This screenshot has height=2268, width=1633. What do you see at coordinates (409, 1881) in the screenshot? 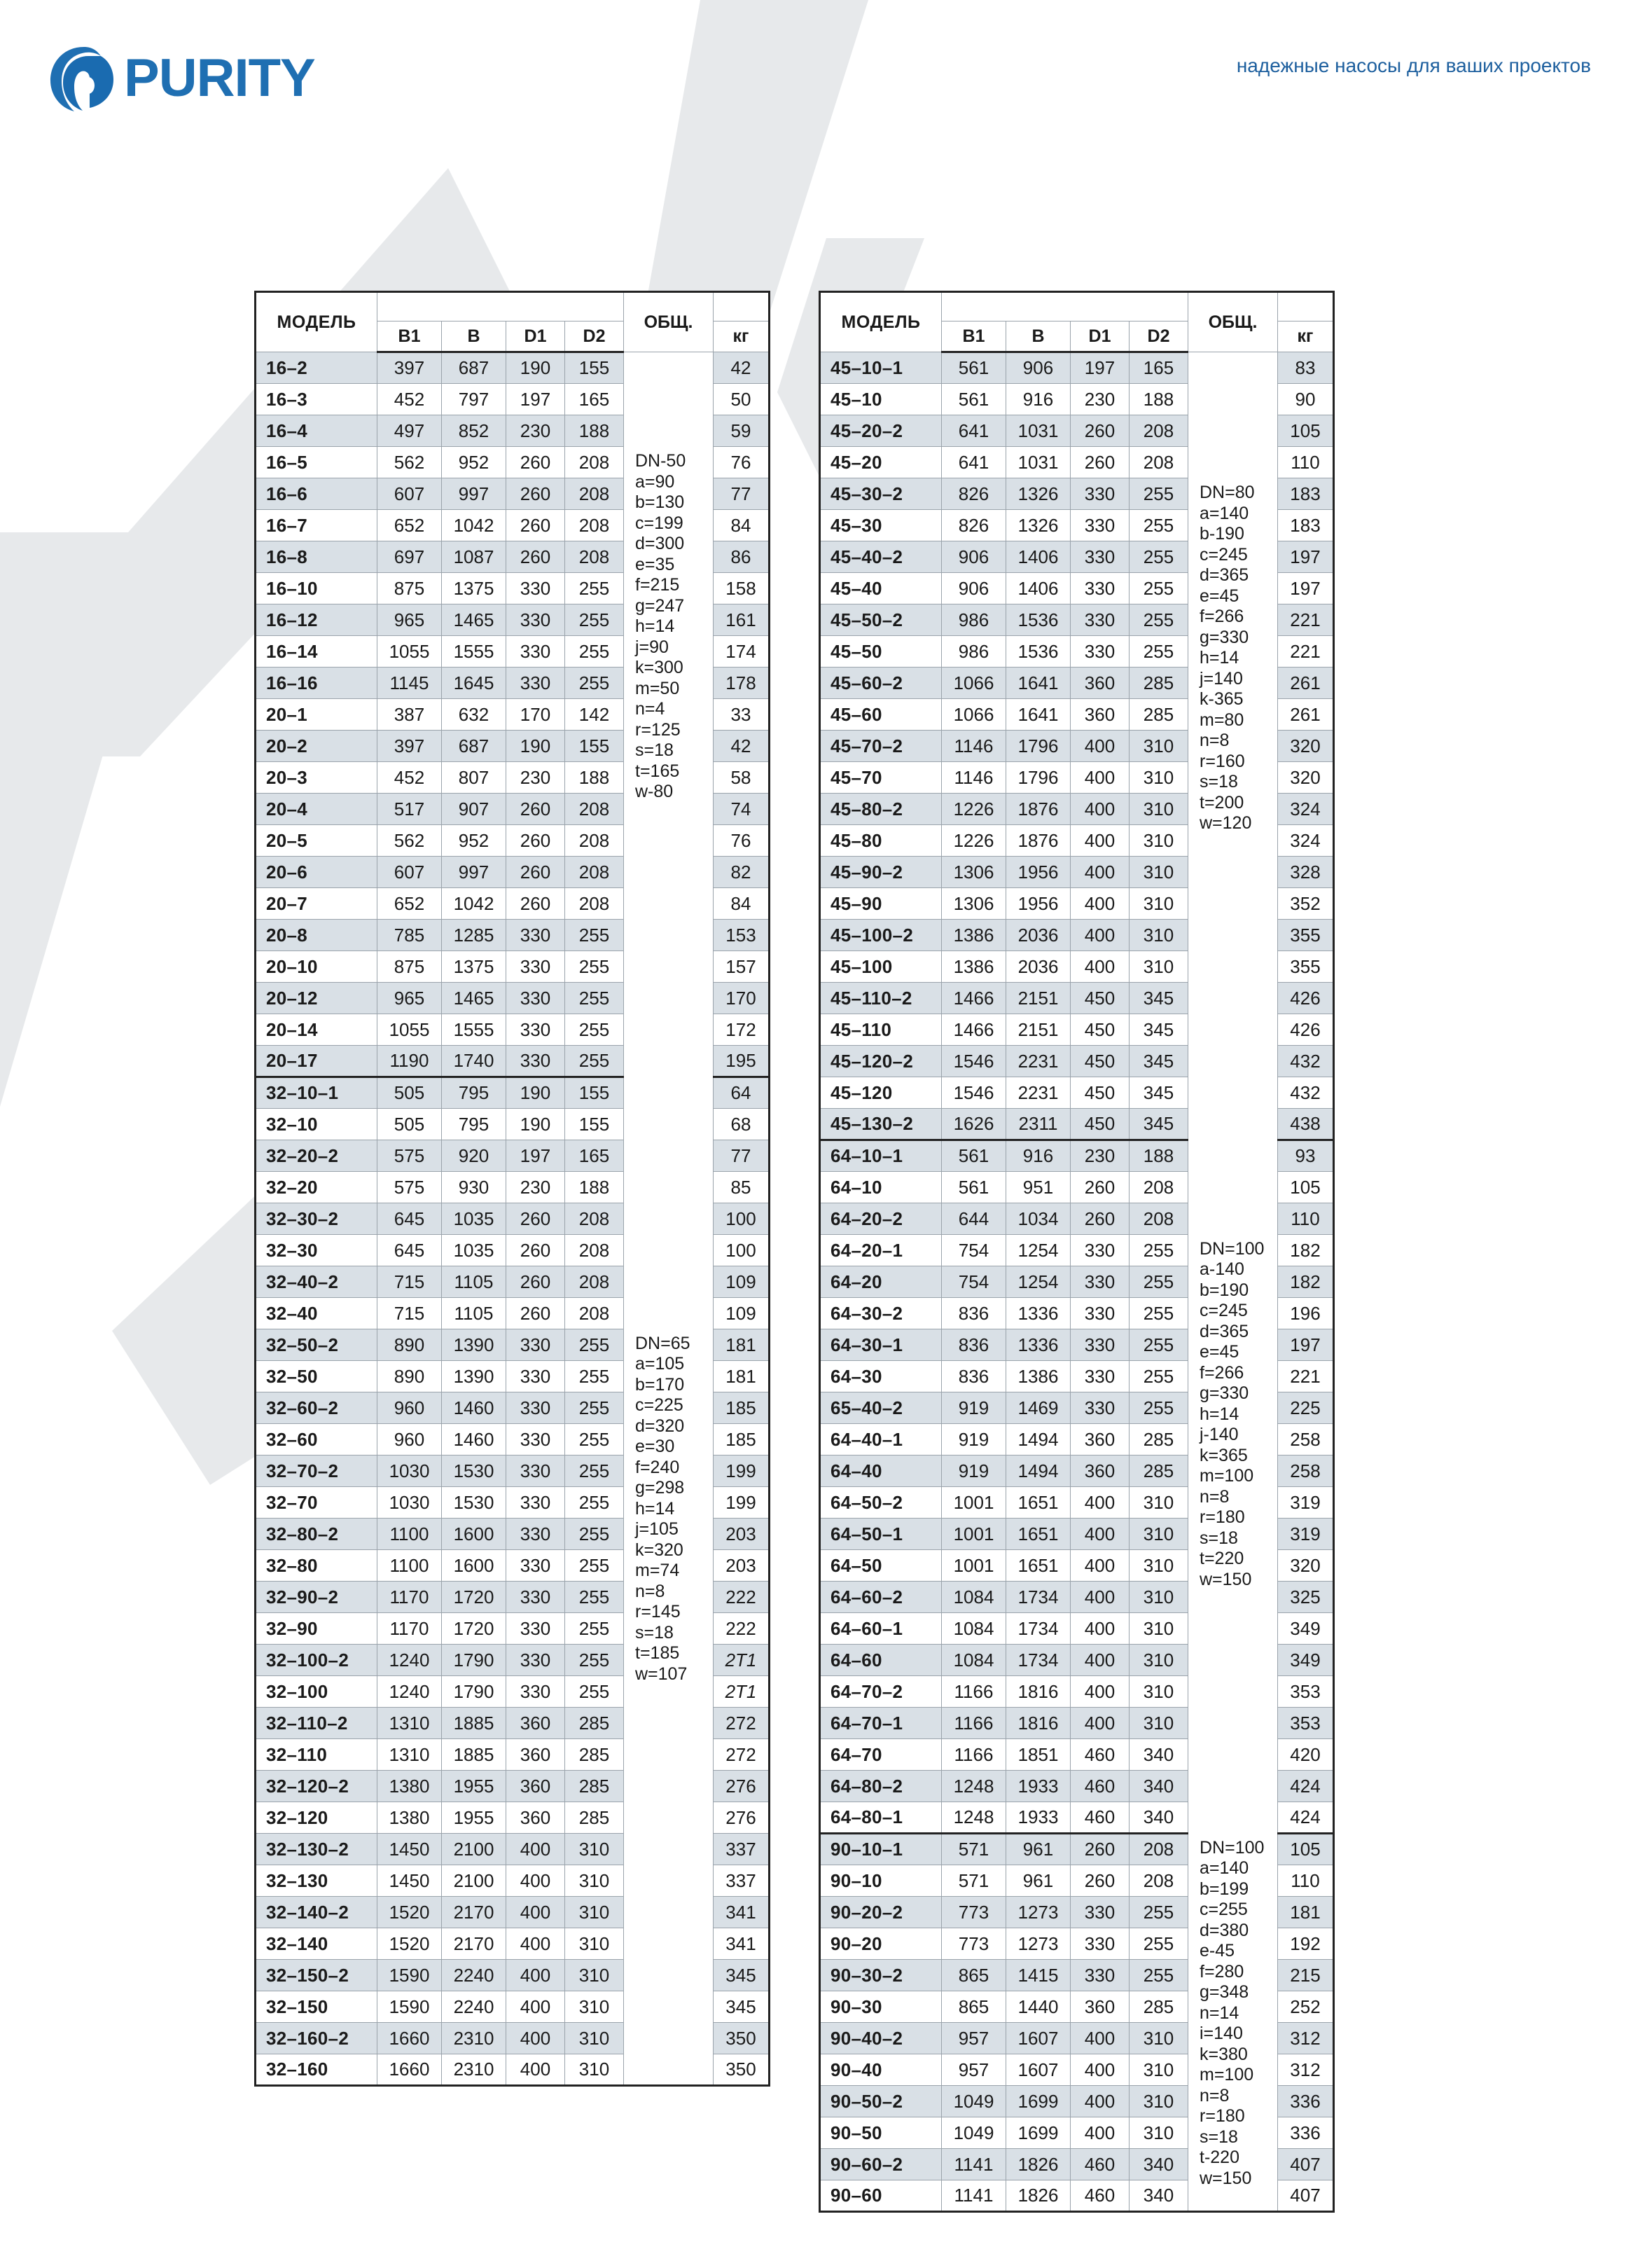
I see `cell-b1: 1450` at bounding box center [409, 1881].